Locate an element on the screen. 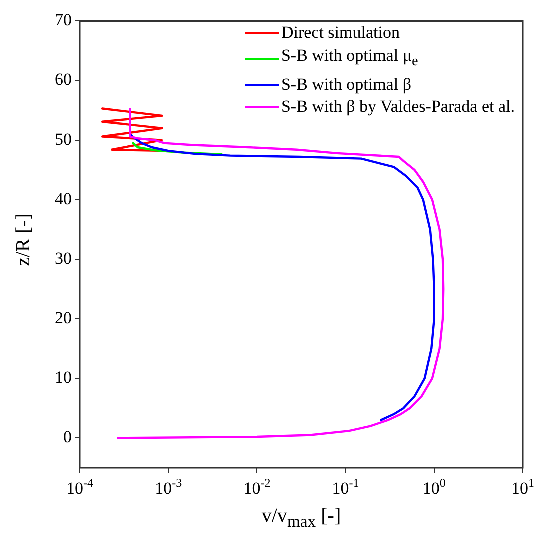 Image resolution: width=547 pixels, height=546 pixels. legend-label: S-B with β by Valdes-Parada et al. is located at coordinates (398, 107).